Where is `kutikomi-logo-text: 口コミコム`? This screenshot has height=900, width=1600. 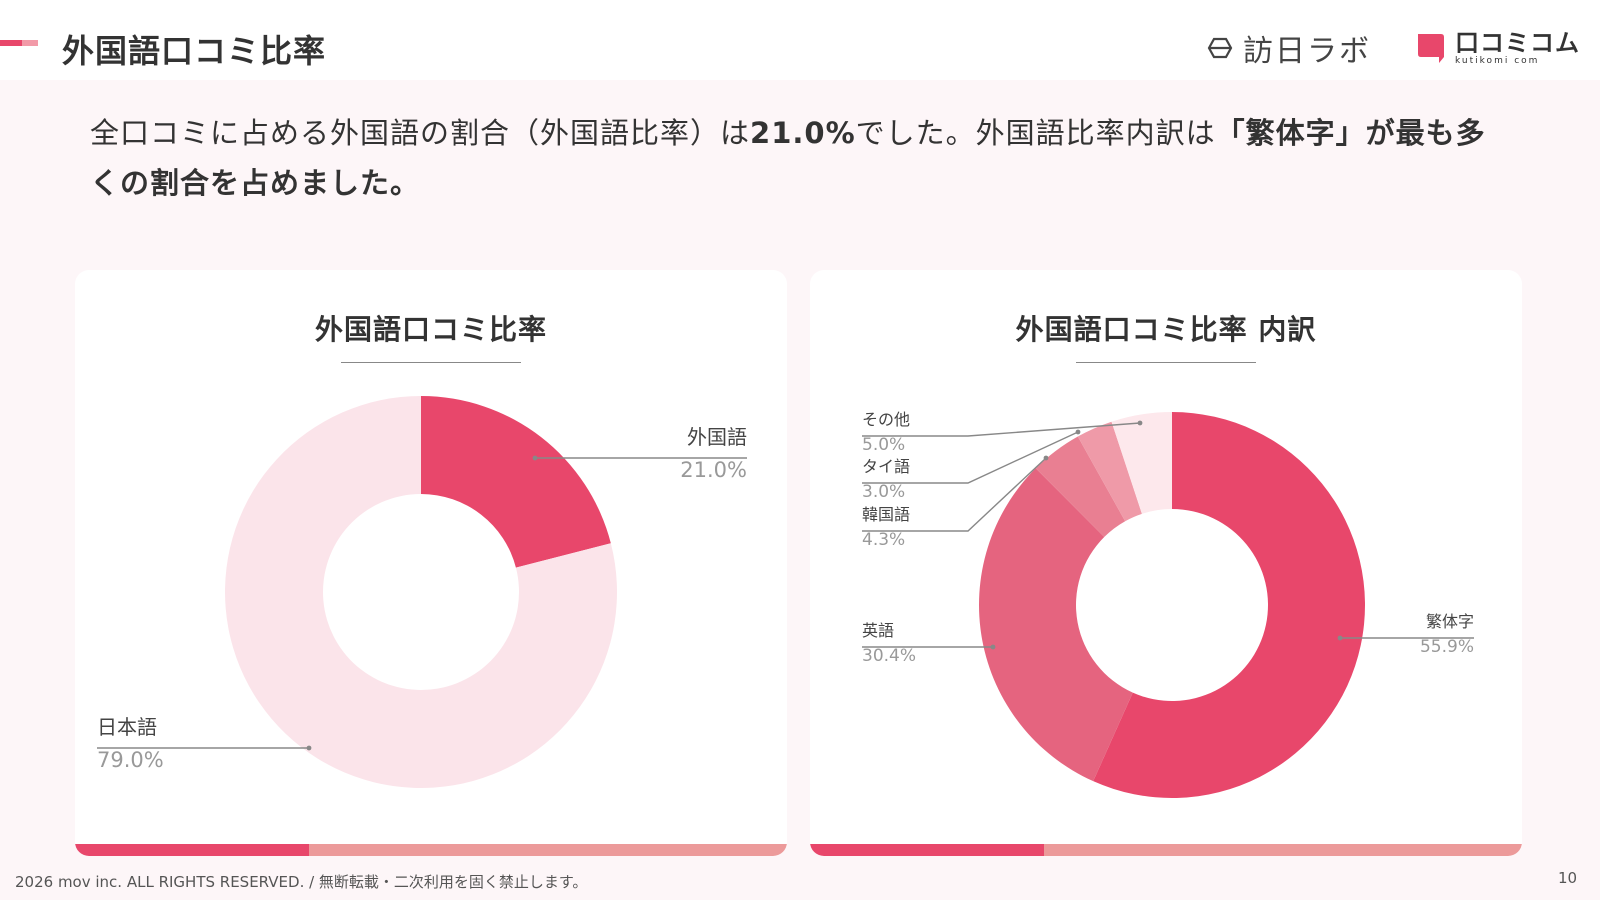 kutikomi-logo-text: 口コミコム is located at coordinates (1517, 42).